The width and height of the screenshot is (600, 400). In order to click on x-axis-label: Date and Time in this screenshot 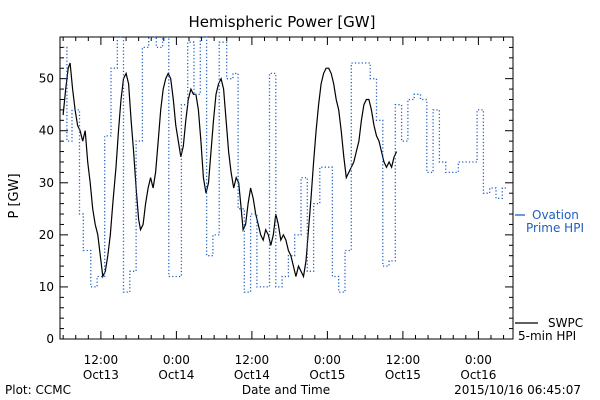, I will do `click(286, 390)`.